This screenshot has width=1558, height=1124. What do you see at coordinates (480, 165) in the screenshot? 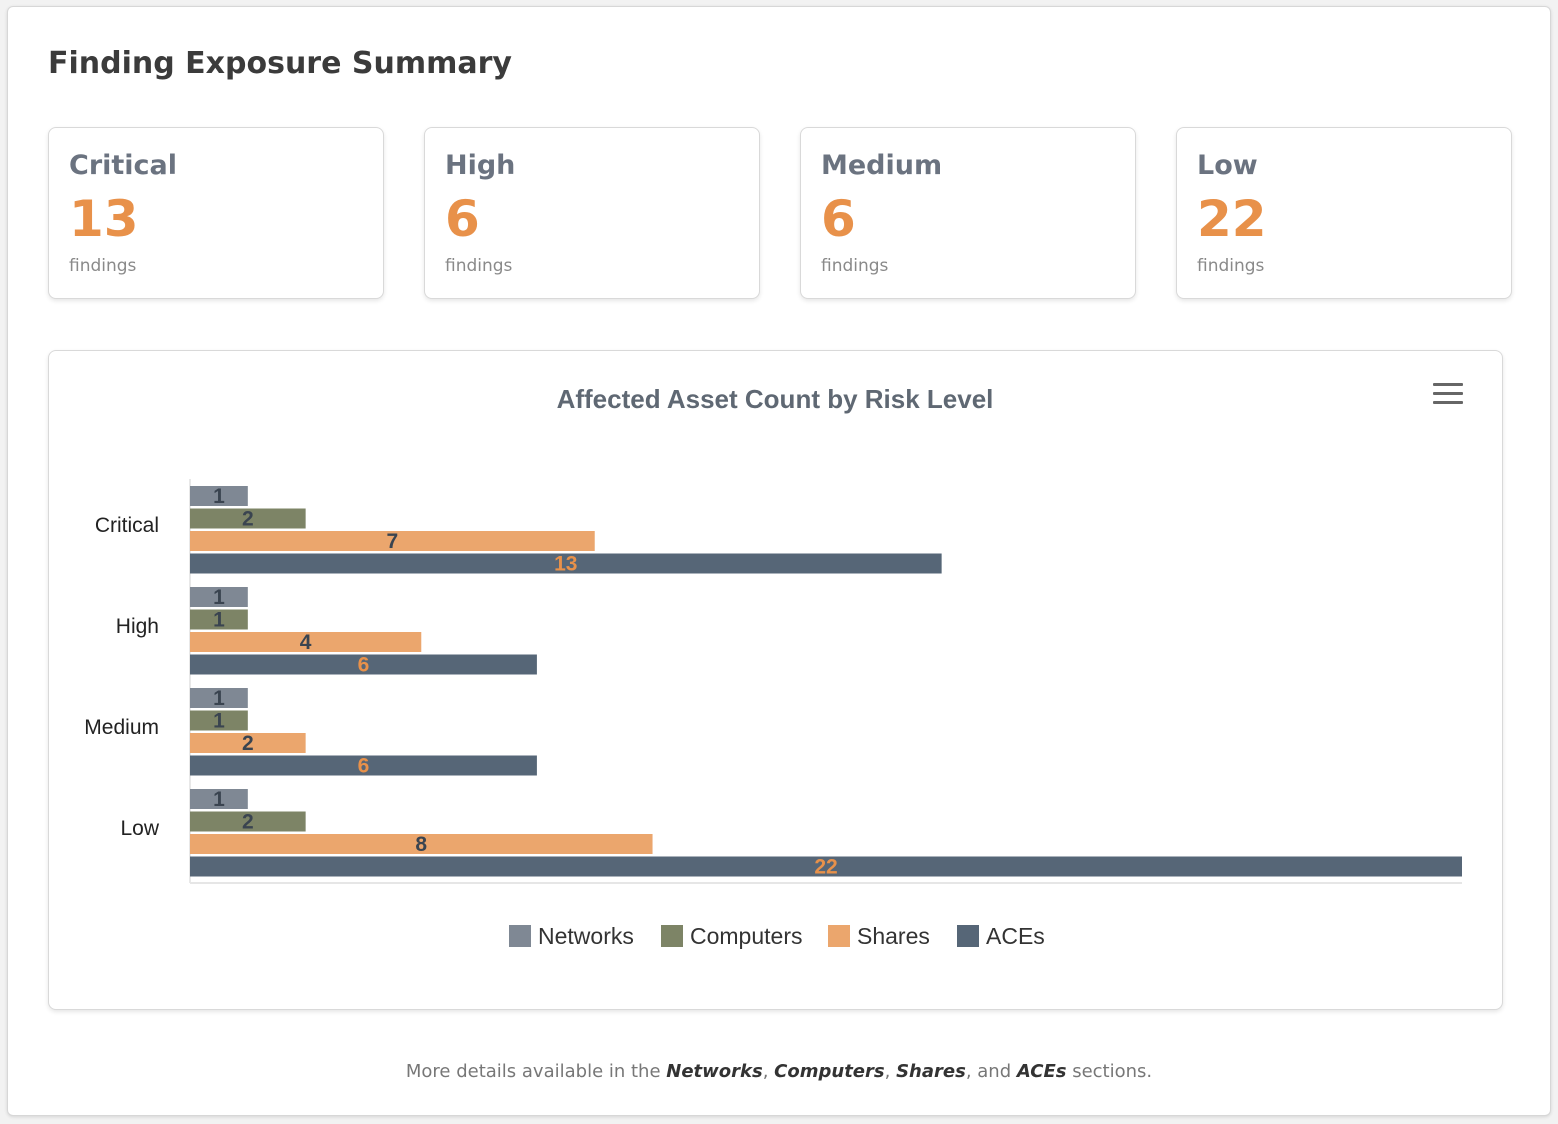
I see `card-label: High` at bounding box center [480, 165].